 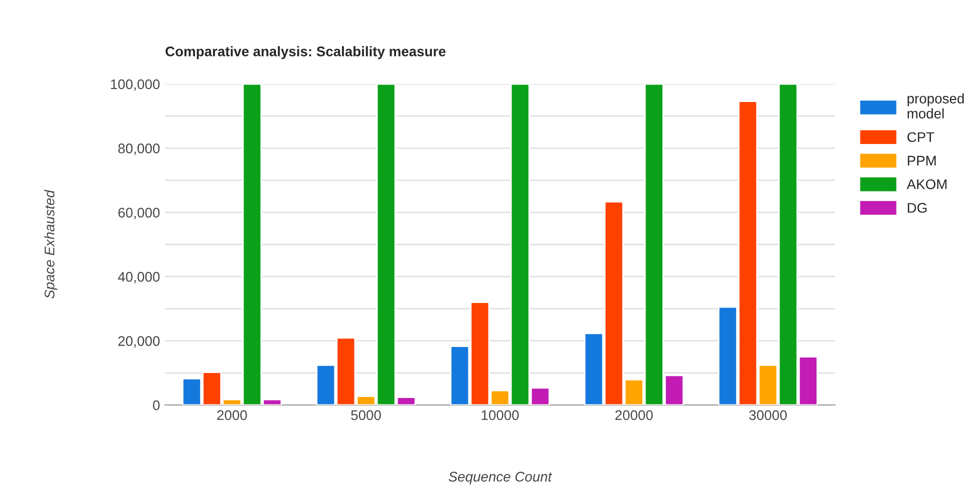 I want to click on y-tick-label: 40,000, so click(x=139, y=278).